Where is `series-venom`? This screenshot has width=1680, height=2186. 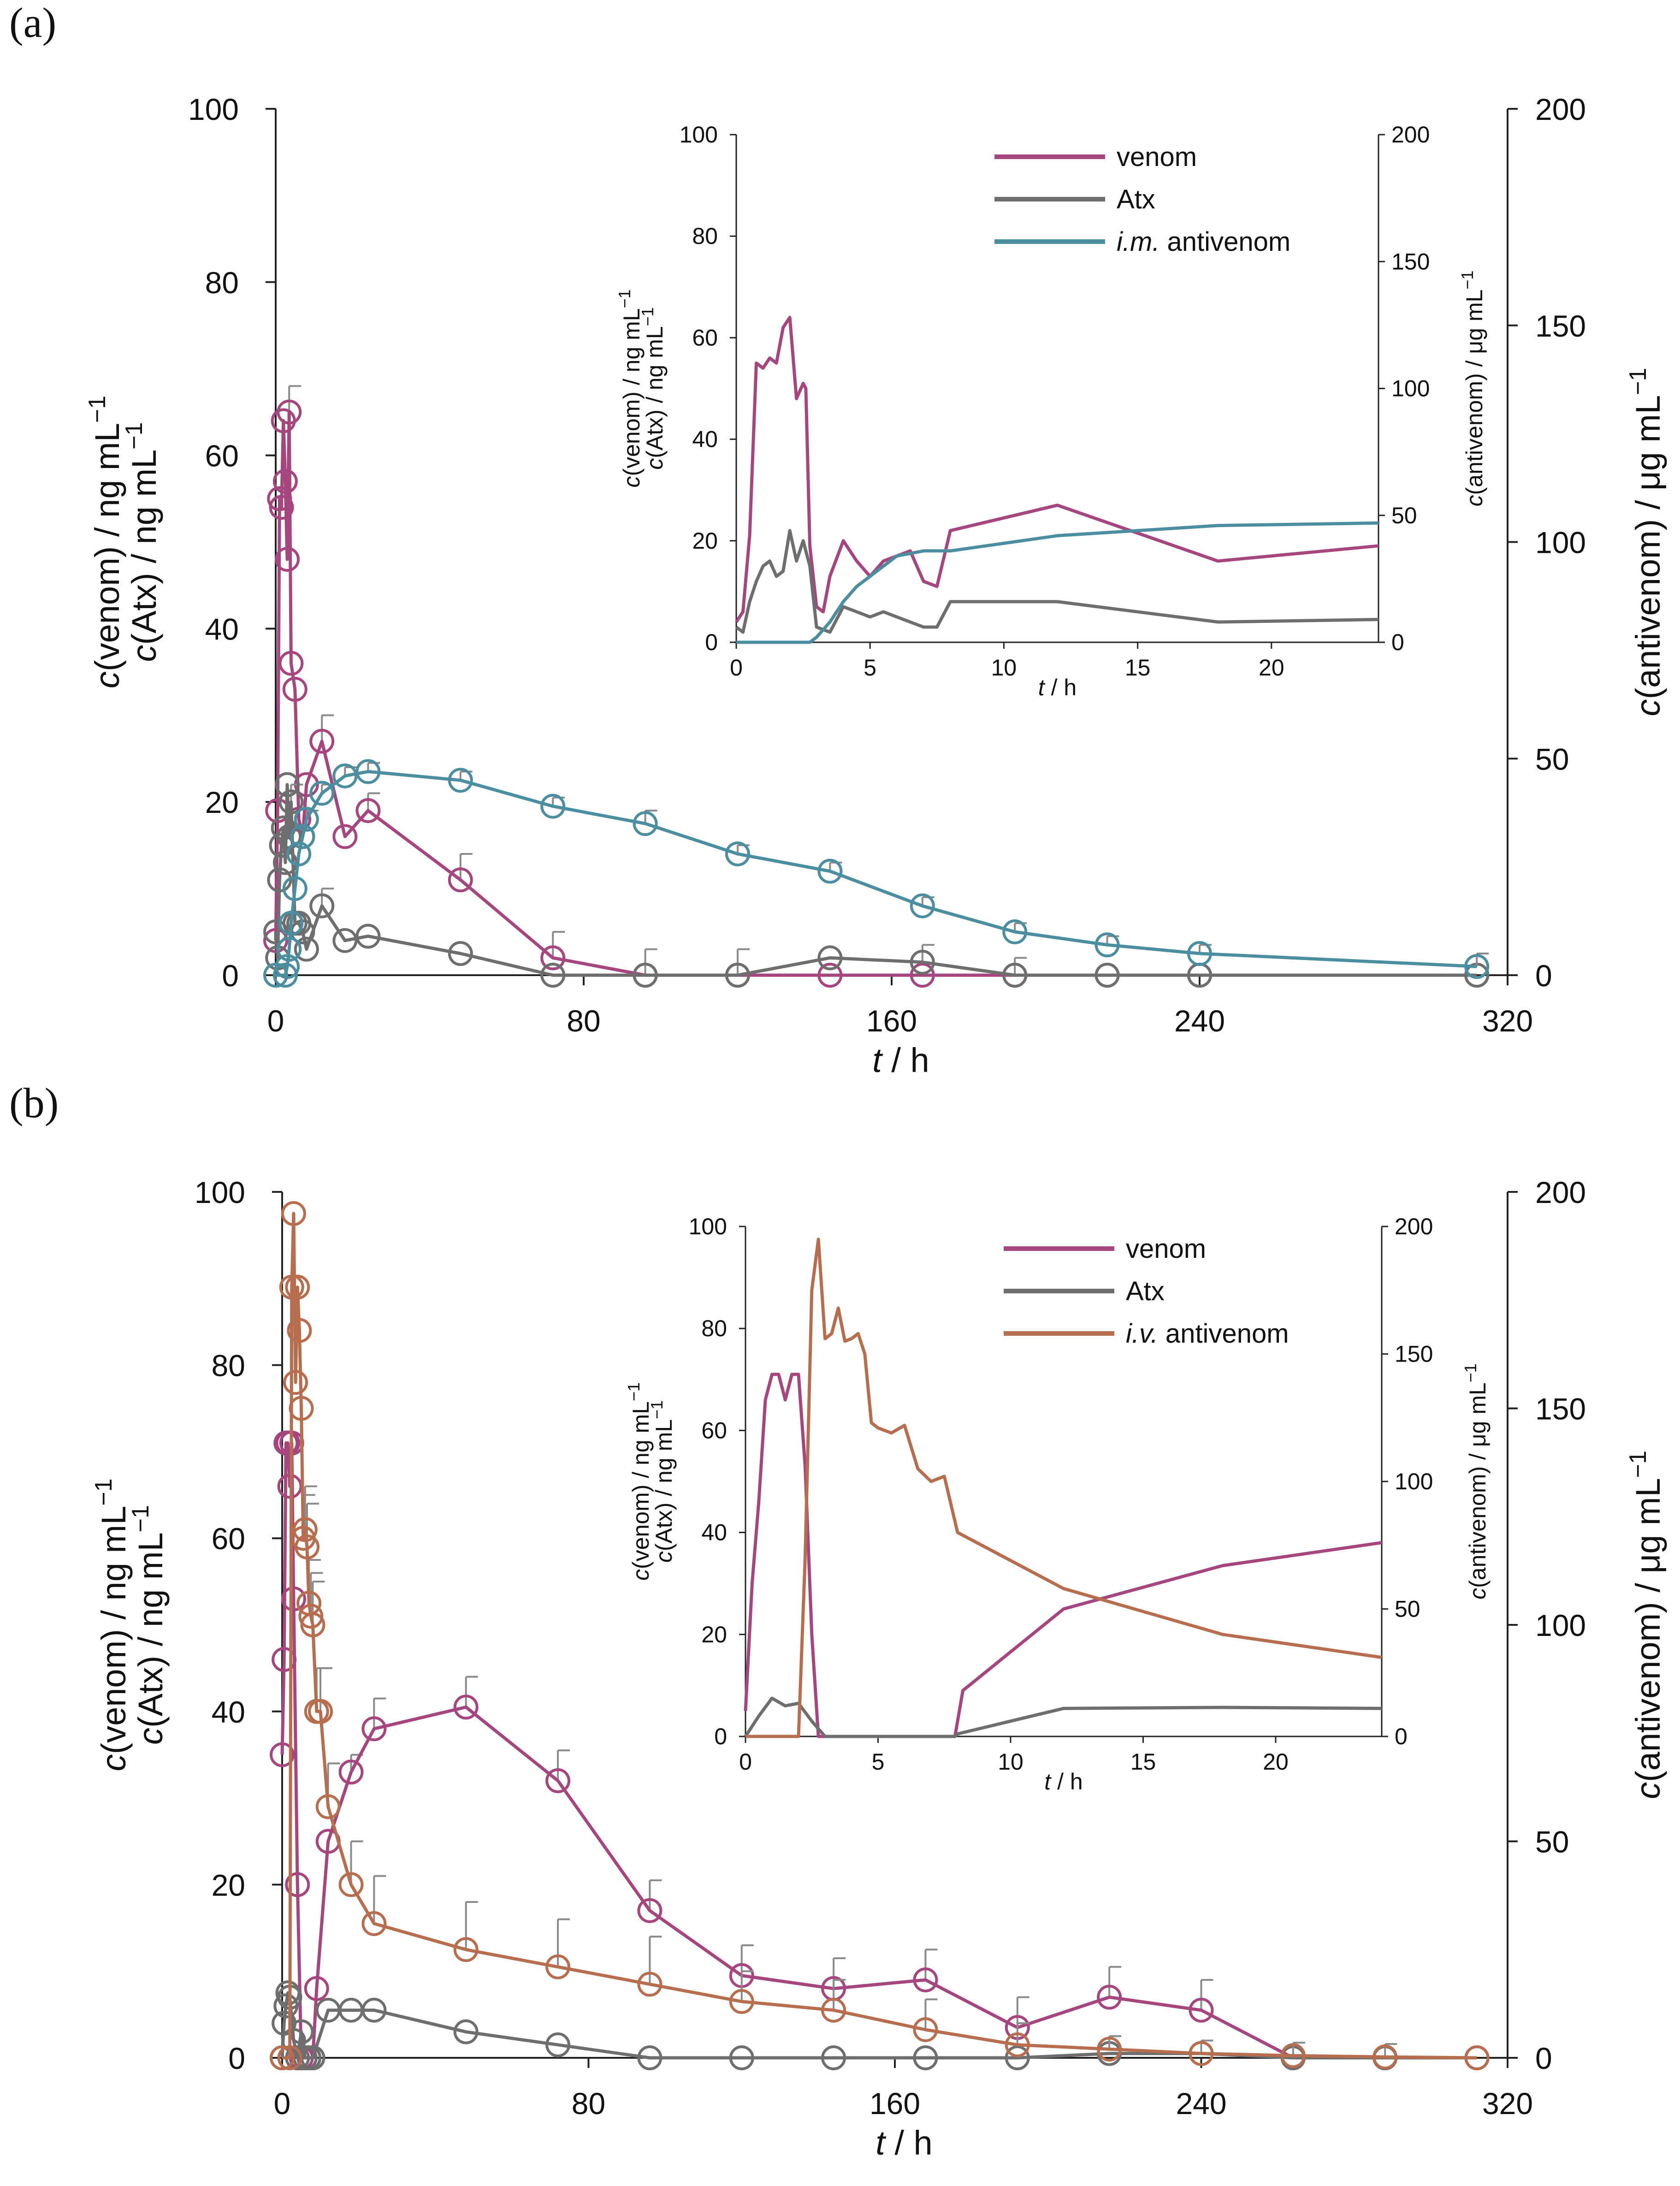
series-venom is located at coordinates (1063, 1555).